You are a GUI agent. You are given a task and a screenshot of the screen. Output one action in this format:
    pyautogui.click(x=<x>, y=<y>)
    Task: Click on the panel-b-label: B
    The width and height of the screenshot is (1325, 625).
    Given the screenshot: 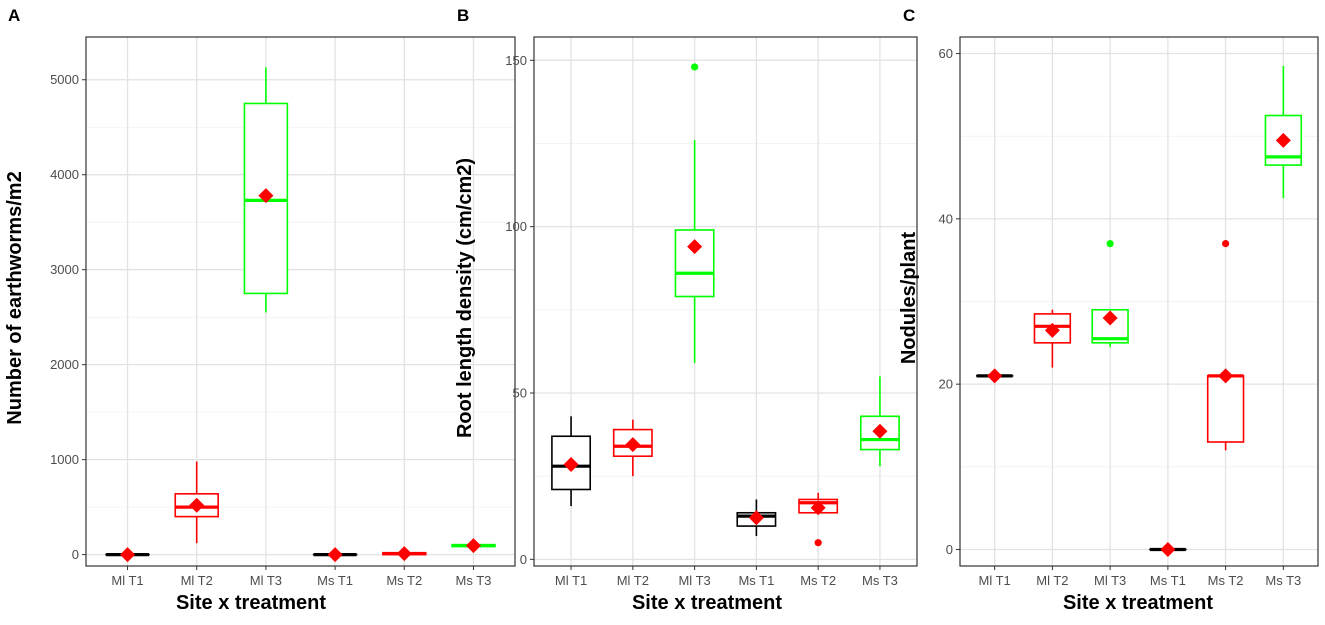 What is the action you would take?
    pyautogui.click(x=463, y=15)
    